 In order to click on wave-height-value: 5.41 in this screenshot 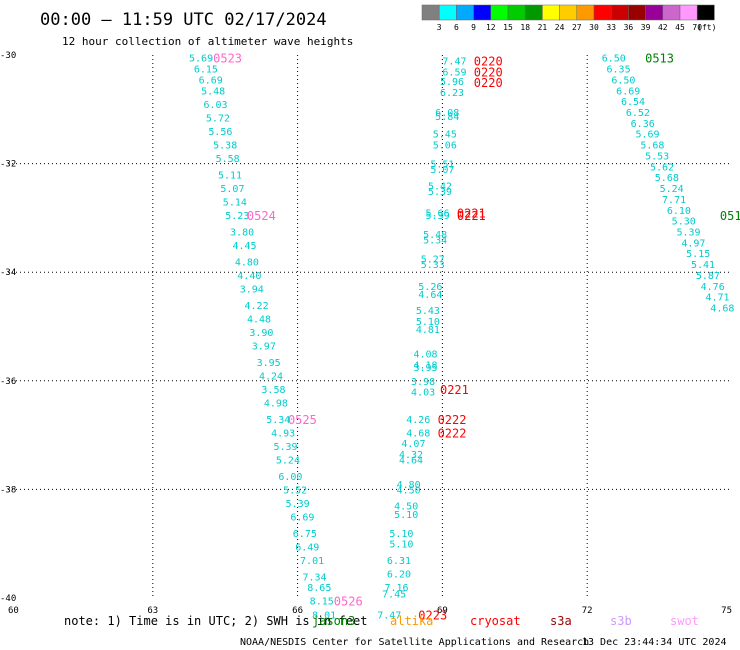, I will do `click(703, 265)`.